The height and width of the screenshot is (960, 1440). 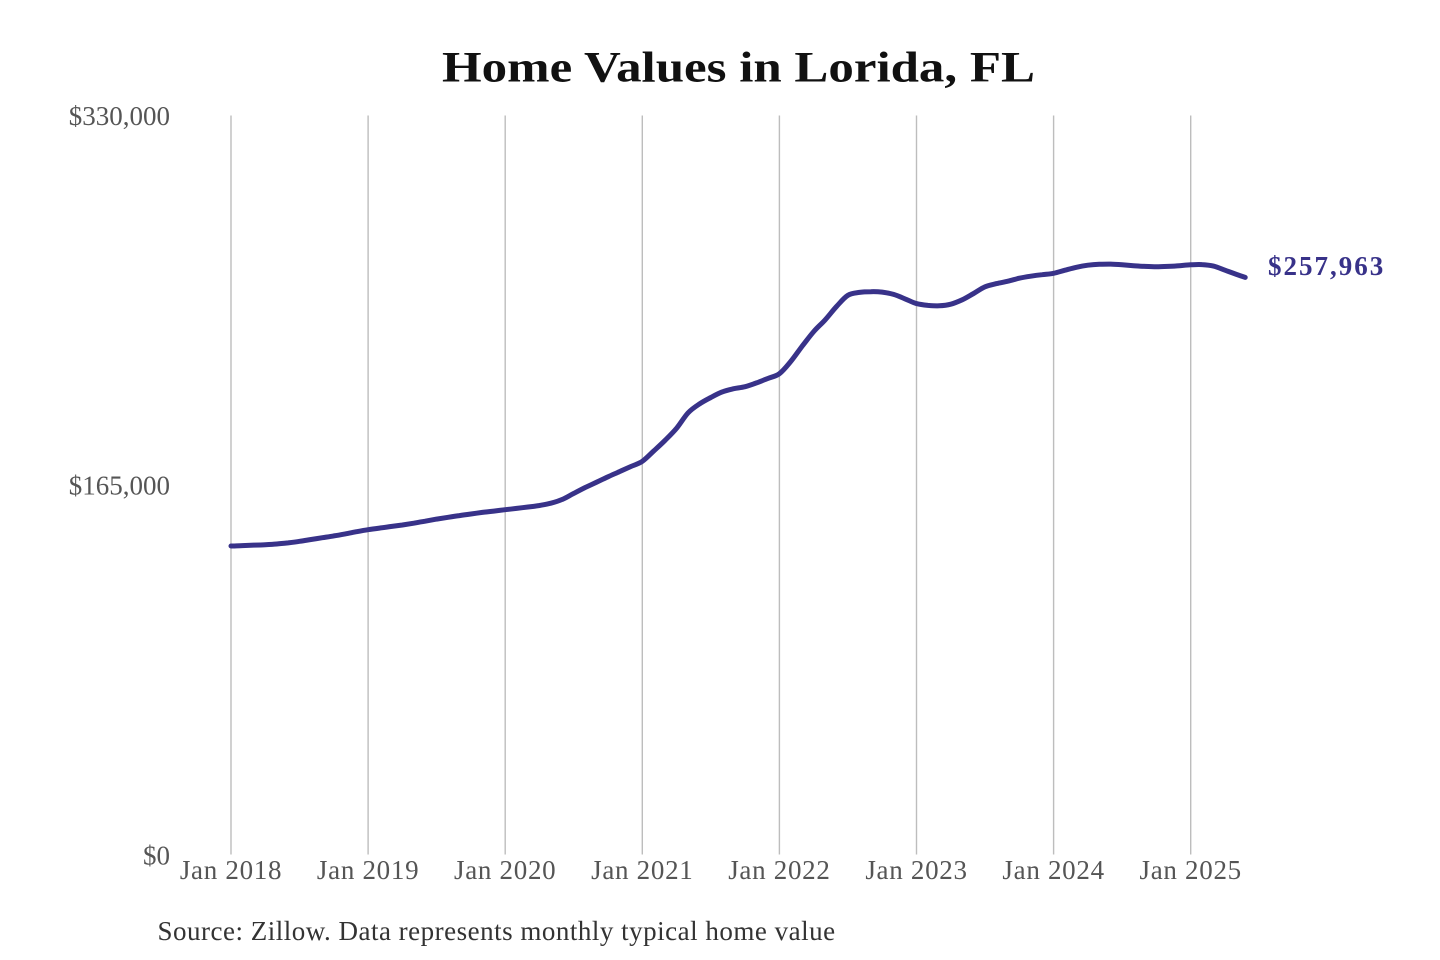 I want to click on svg-text: Jan 2018, so click(x=231, y=870).